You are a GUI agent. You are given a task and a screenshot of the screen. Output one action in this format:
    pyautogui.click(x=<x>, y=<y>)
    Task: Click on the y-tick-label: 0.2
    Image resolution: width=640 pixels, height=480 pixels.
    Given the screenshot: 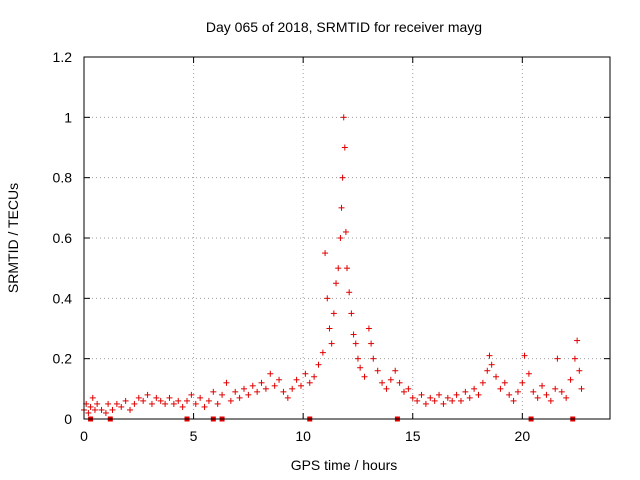 What is the action you would take?
    pyautogui.click(x=63, y=359)
    